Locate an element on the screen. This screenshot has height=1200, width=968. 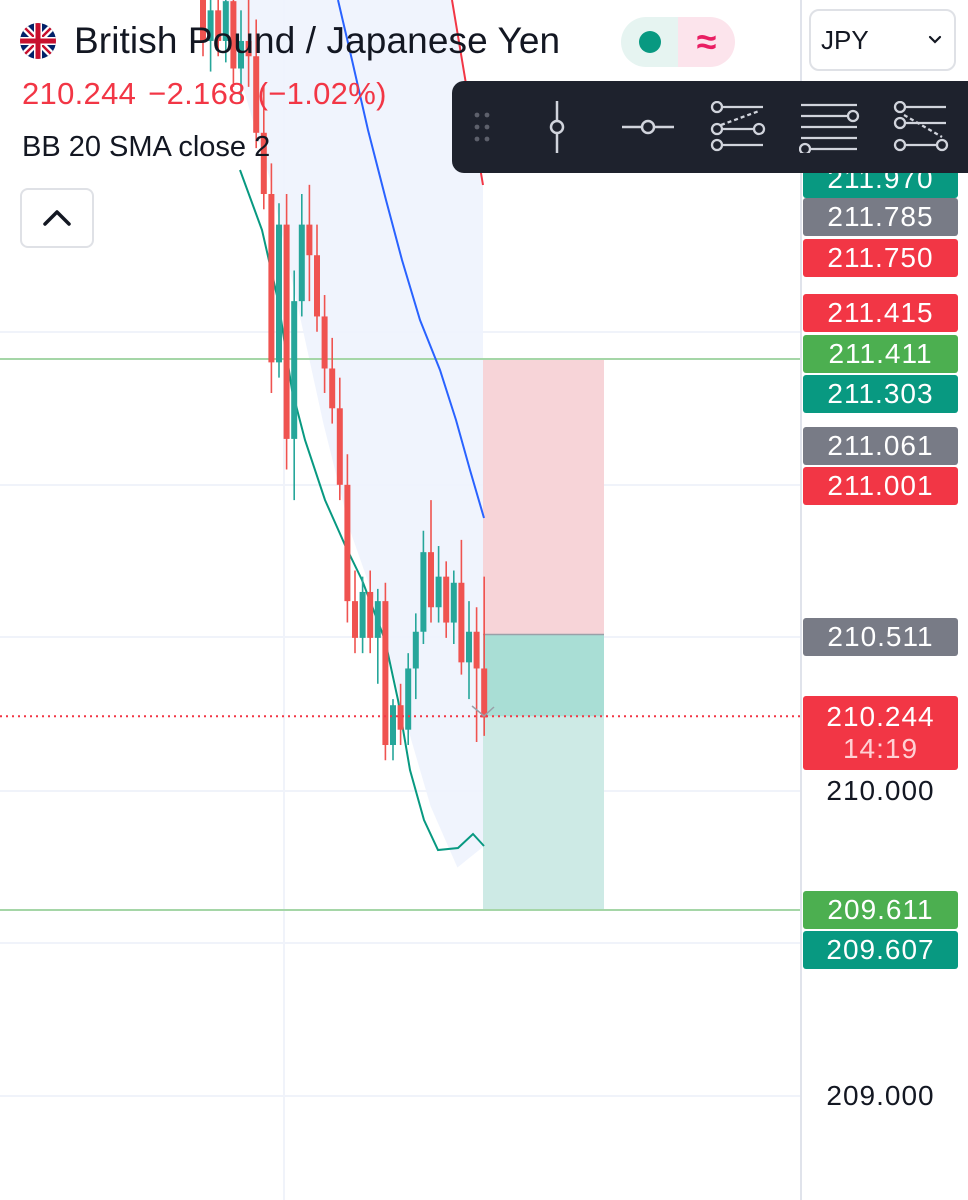
price-label: 211.303 is located at coordinates (880, 394).